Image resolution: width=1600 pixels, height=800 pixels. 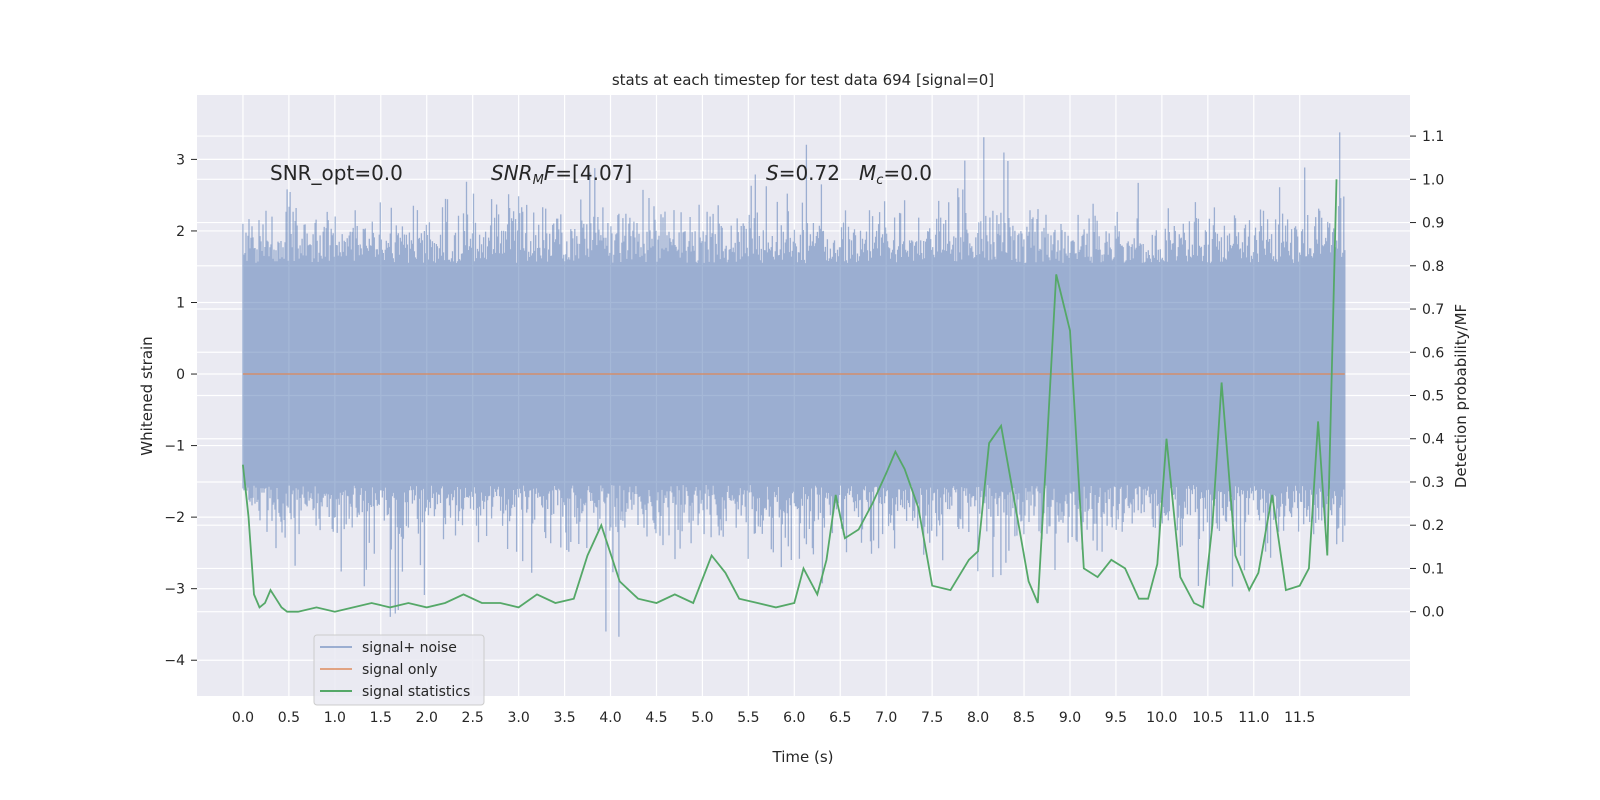 I want to click on y2-tick-label: 0.9, so click(x=1433, y=224).